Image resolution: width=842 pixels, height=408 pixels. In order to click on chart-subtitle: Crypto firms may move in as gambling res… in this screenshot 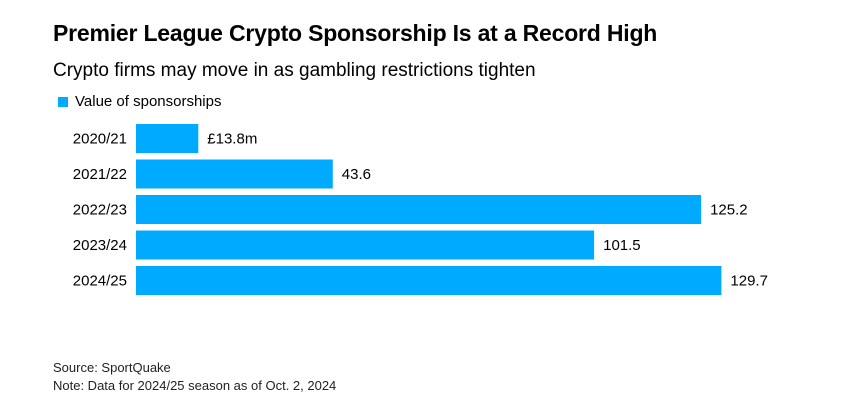, I will do `click(294, 70)`.